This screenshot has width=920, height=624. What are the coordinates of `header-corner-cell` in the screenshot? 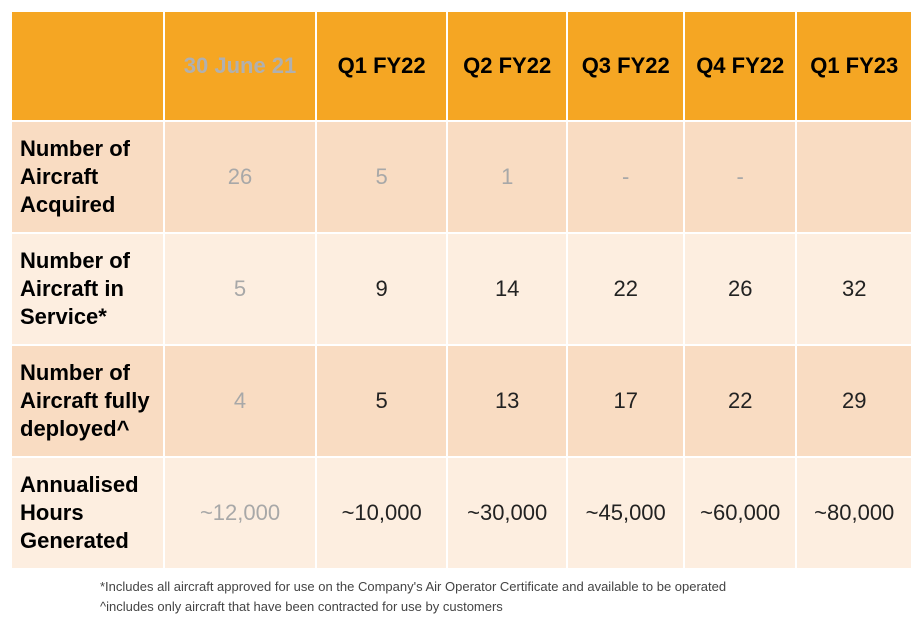 It's located at (87, 66).